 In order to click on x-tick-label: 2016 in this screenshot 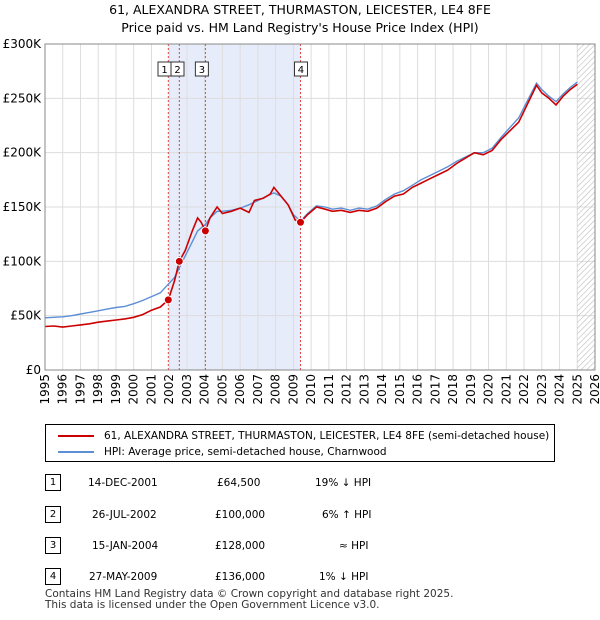, I will do `click(418, 389)`.